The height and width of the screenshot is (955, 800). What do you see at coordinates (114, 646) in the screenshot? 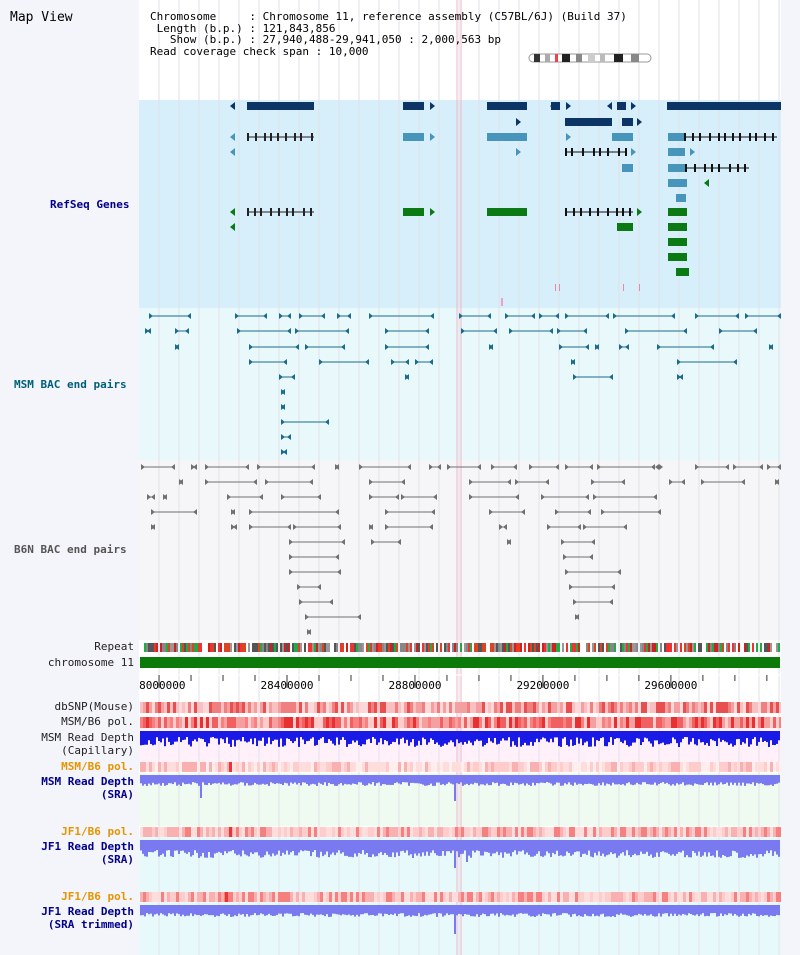
I see `track-label-repeat: Repeat` at bounding box center [114, 646].